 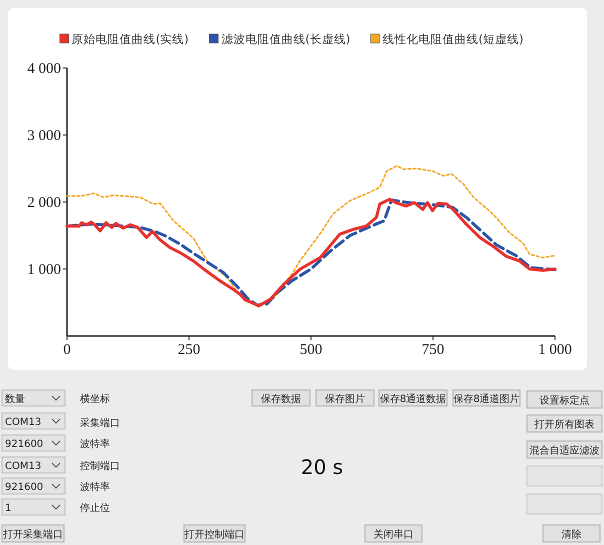 What do you see at coordinates (44, 136) in the screenshot?
I see `y-tick-label: 3 000` at bounding box center [44, 136].